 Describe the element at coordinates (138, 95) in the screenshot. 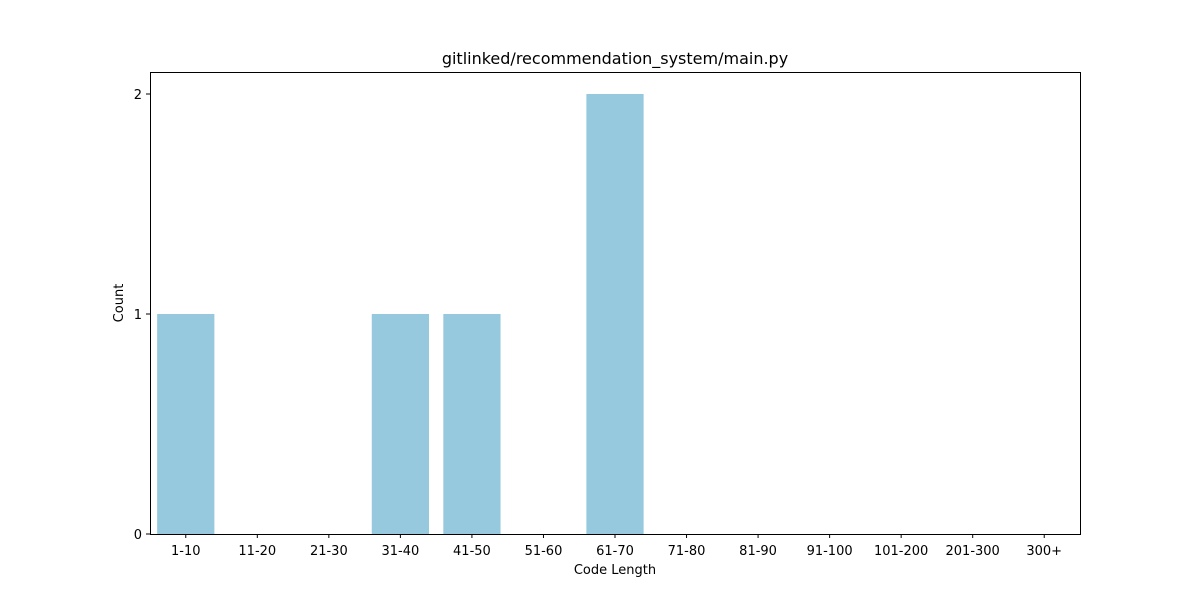

I see `y-tick-label: 2` at that location.